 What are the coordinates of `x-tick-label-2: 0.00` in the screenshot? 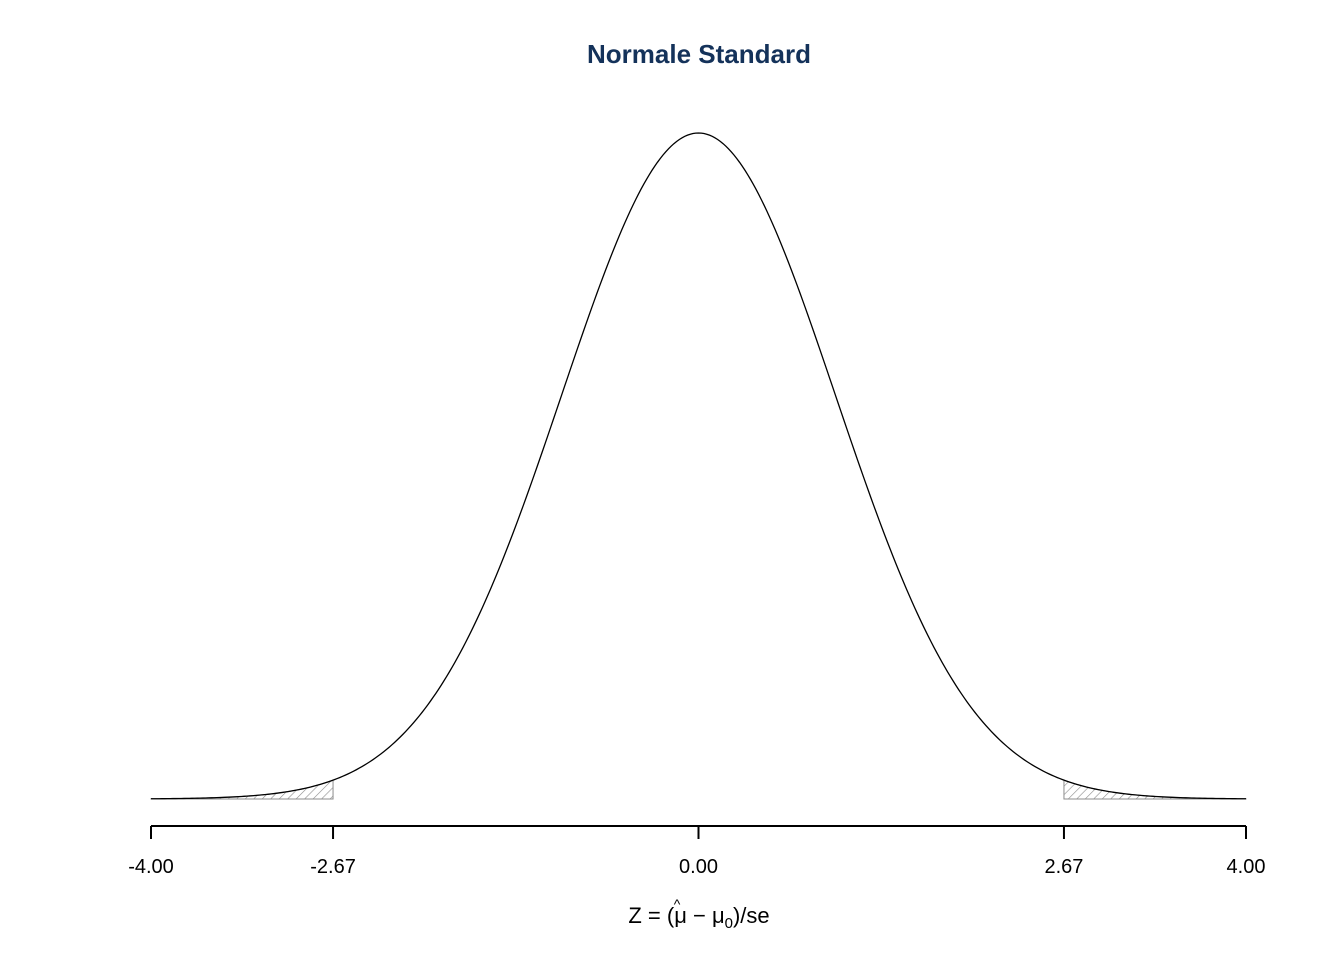 It's located at (698, 867).